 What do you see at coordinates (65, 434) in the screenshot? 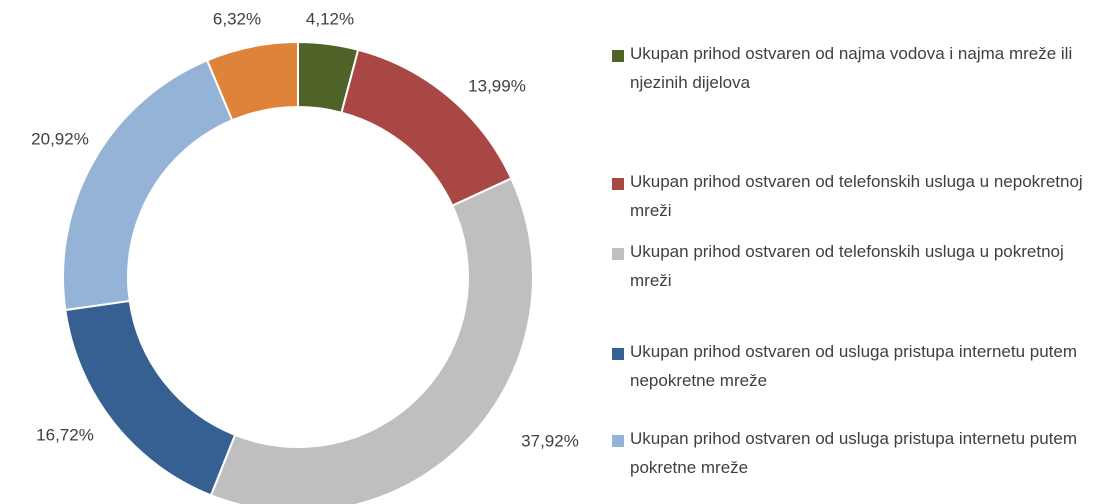
I see `data-label: 16,72%` at bounding box center [65, 434].